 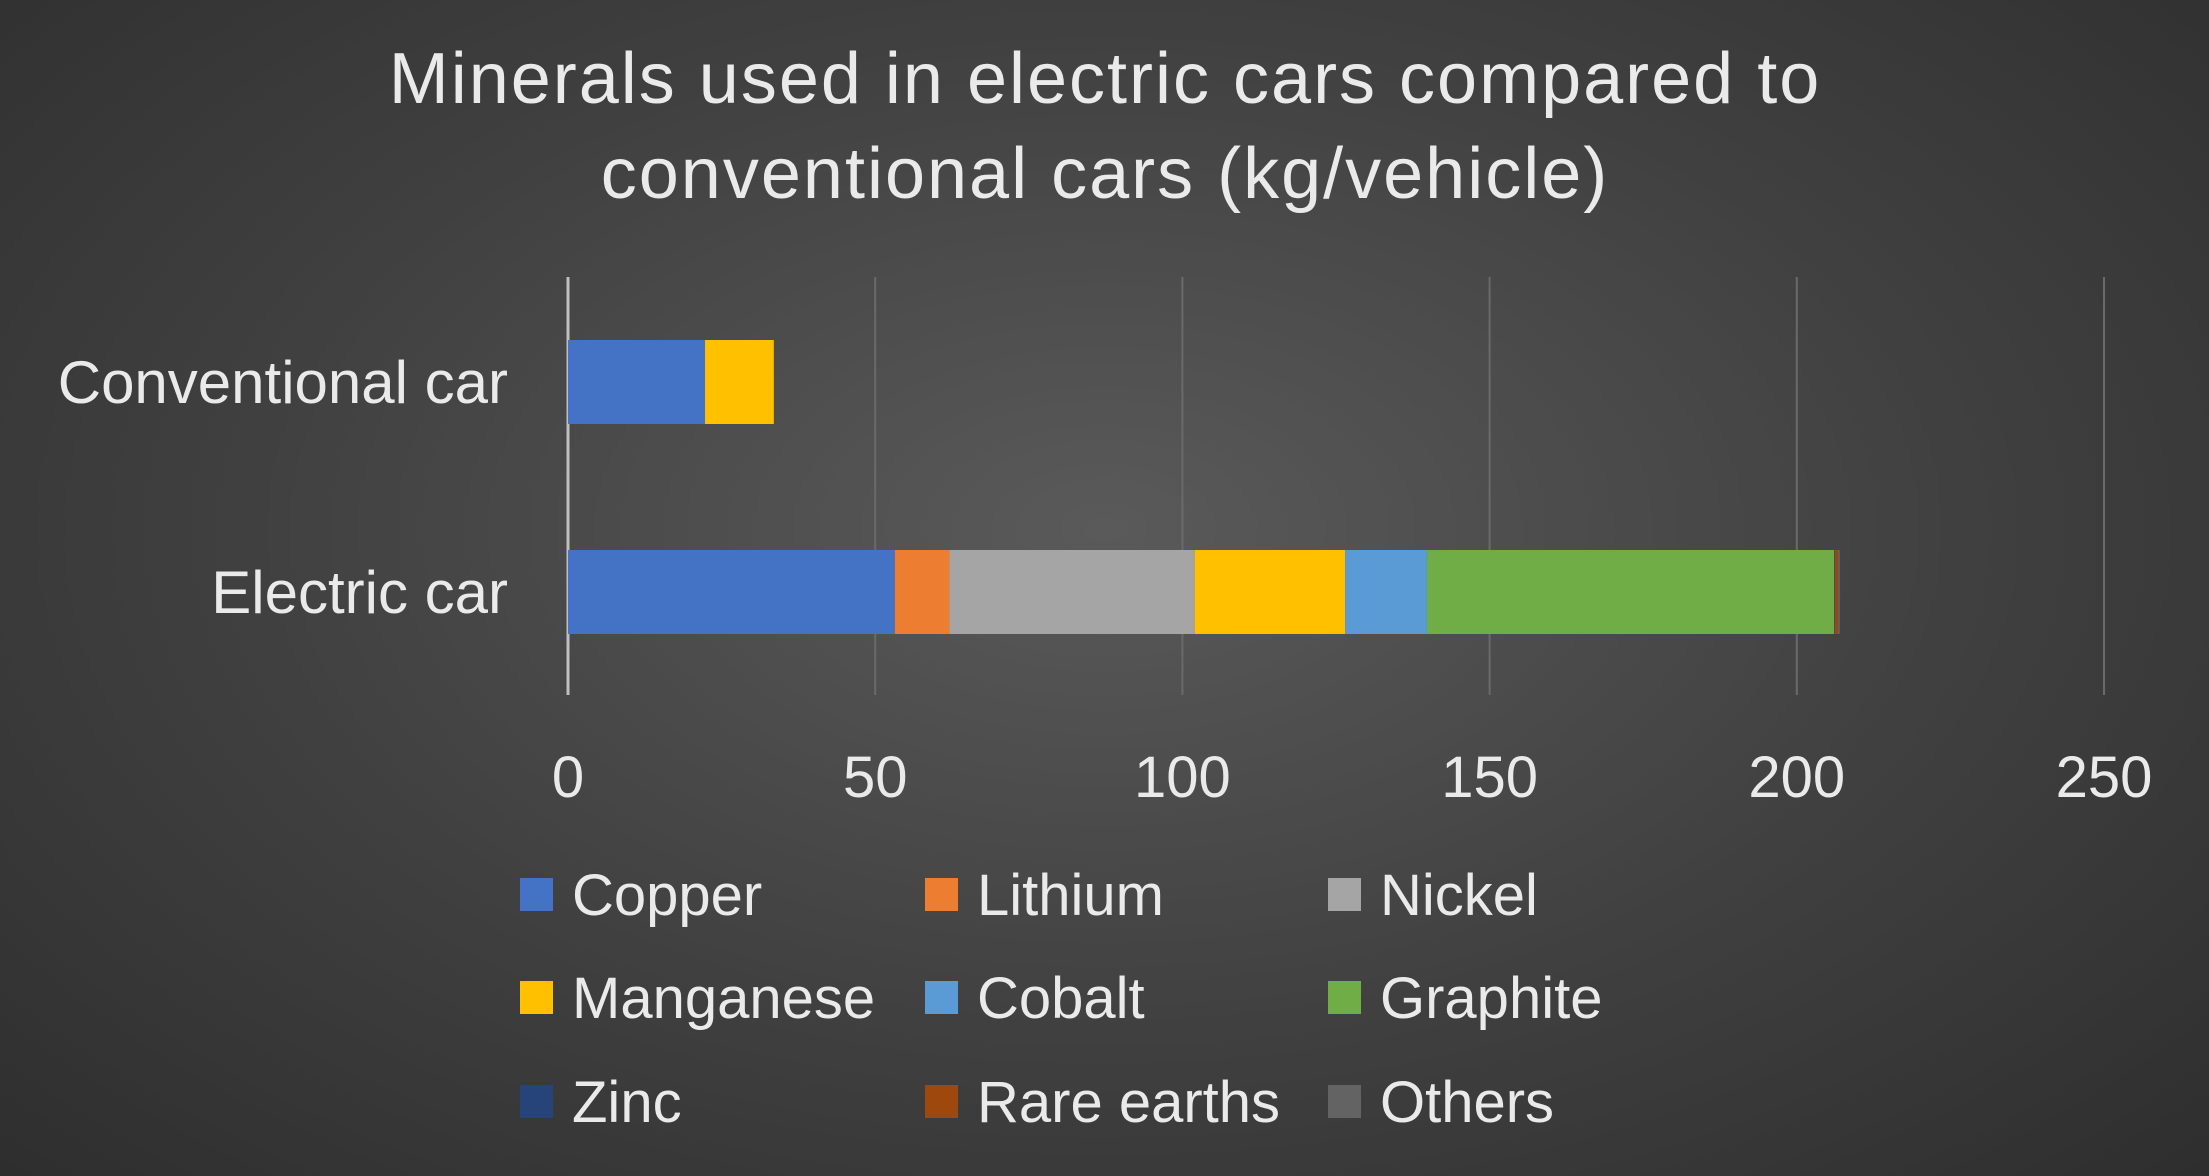 I want to click on bar-segment-lithium, so click(x=922, y=592).